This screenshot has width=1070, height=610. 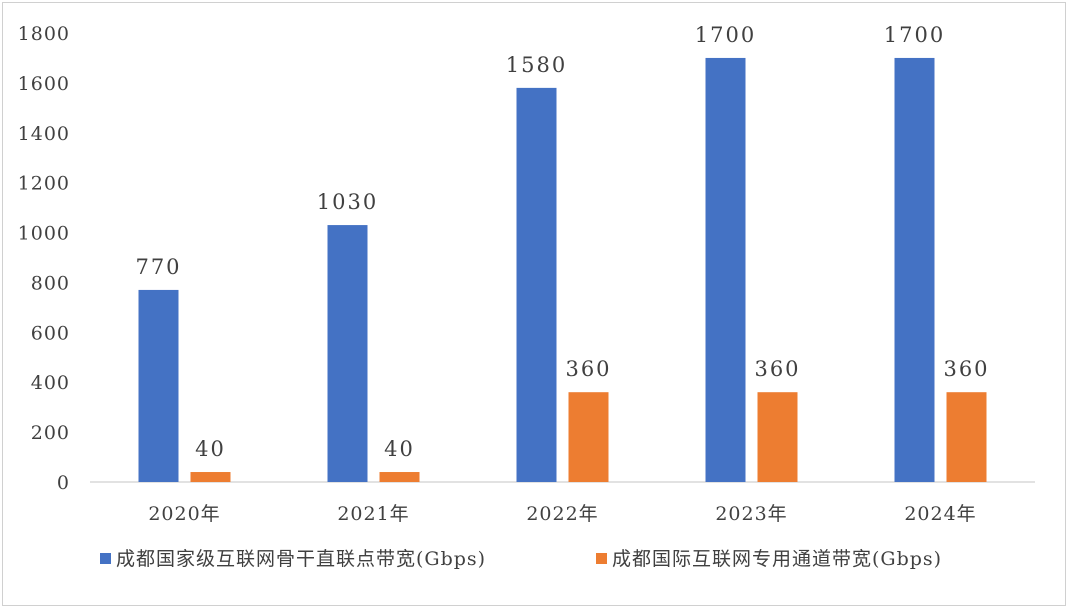 What do you see at coordinates (44, 184) in the screenshot?
I see `y-tick-label: 1200` at bounding box center [44, 184].